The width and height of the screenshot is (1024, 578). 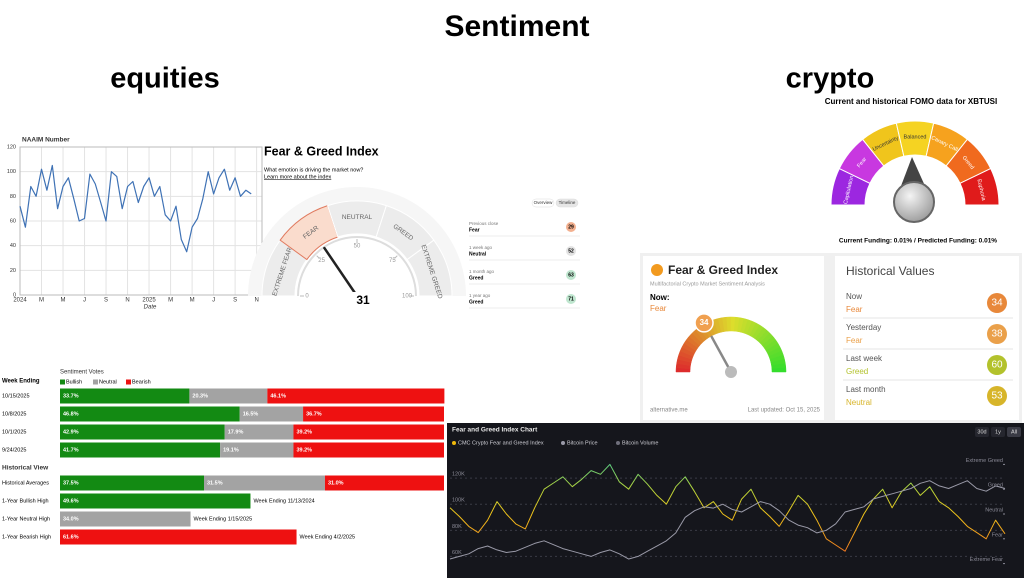 What do you see at coordinates (980, 191) in the screenshot?
I see `fomo-band-label: Euphoria` at bounding box center [980, 191].